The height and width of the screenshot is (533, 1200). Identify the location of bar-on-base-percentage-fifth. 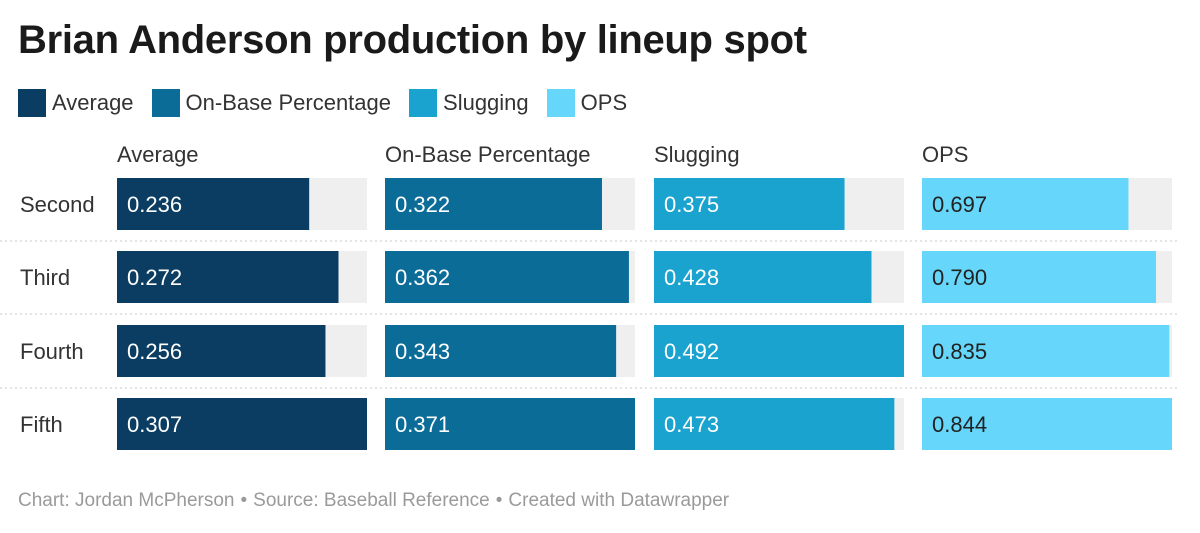
(510, 424).